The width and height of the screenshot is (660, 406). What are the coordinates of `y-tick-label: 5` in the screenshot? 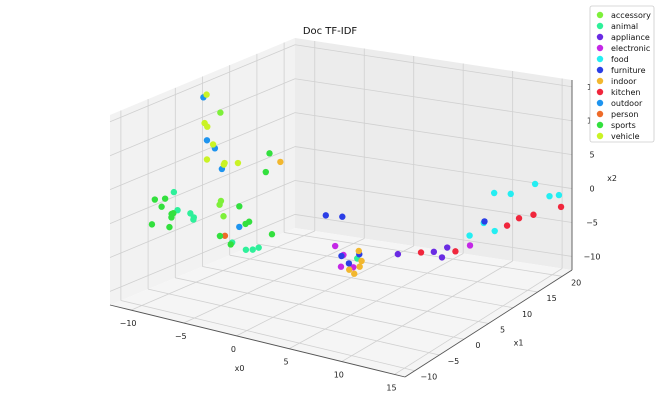 It's located at (502, 330).